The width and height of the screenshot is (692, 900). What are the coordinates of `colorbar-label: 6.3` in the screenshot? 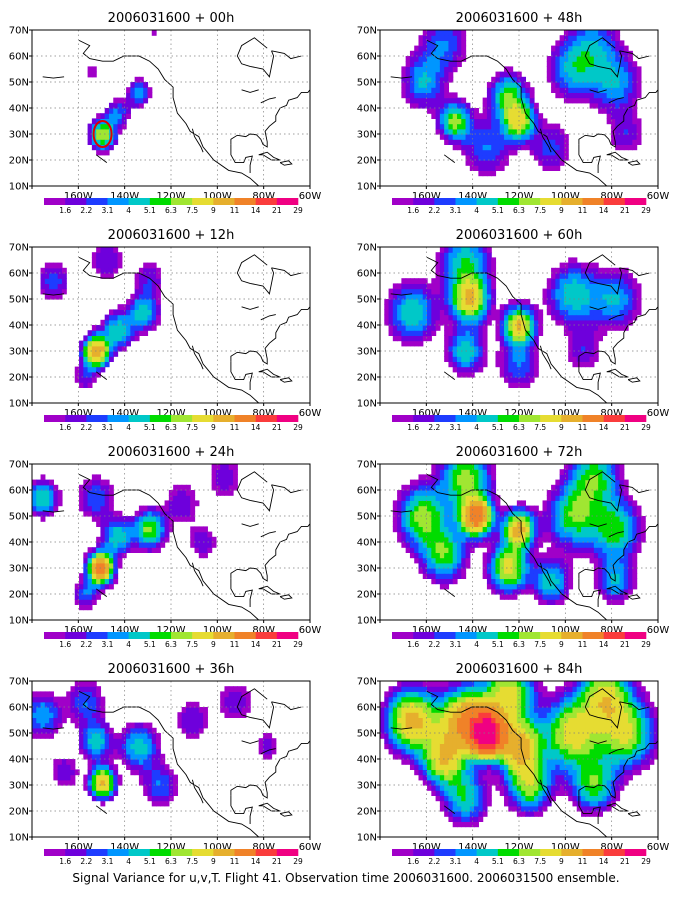 It's located at (171, 210).